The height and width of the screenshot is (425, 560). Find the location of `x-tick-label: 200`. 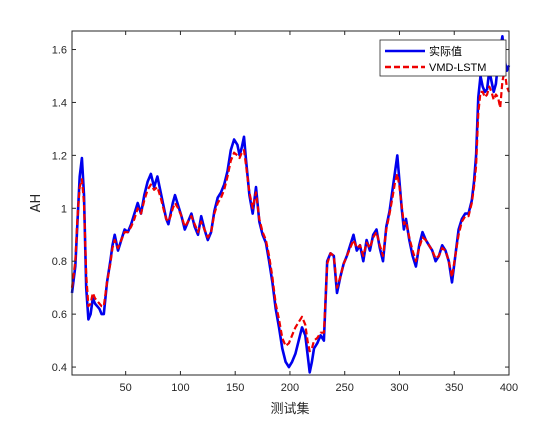

x-tick-label: 200 is located at coordinates (290, 388).